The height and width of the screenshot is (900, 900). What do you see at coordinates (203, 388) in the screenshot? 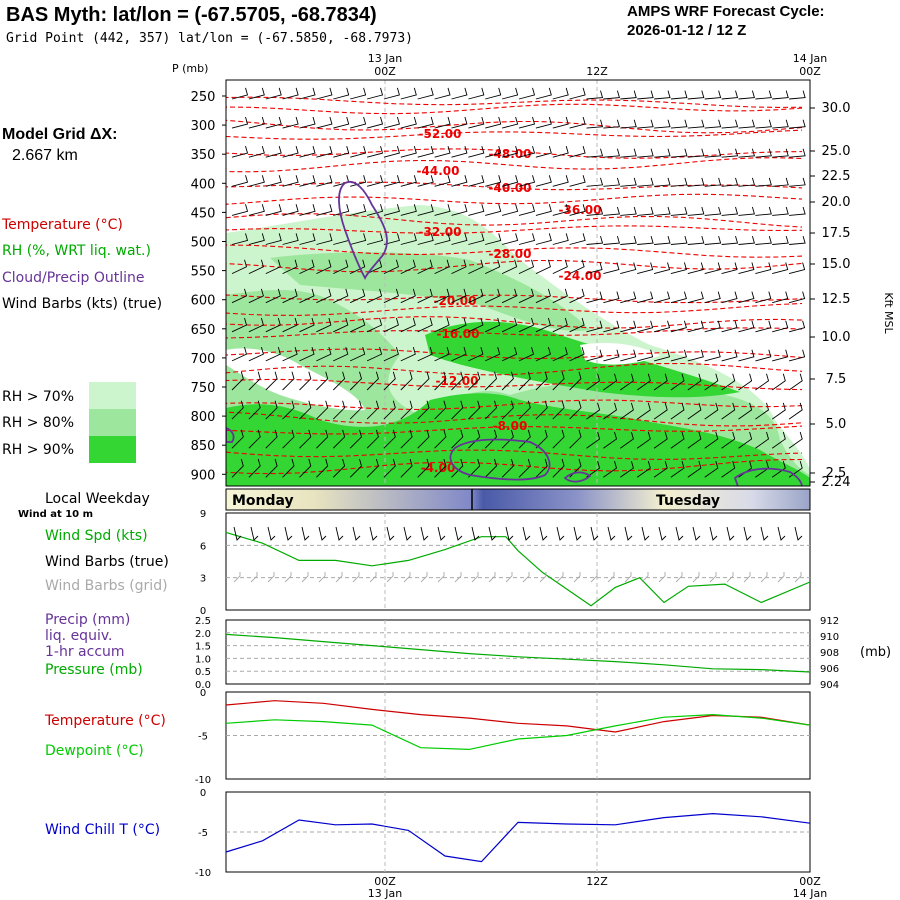
I see `pressure-label-750: 750` at bounding box center [203, 388].